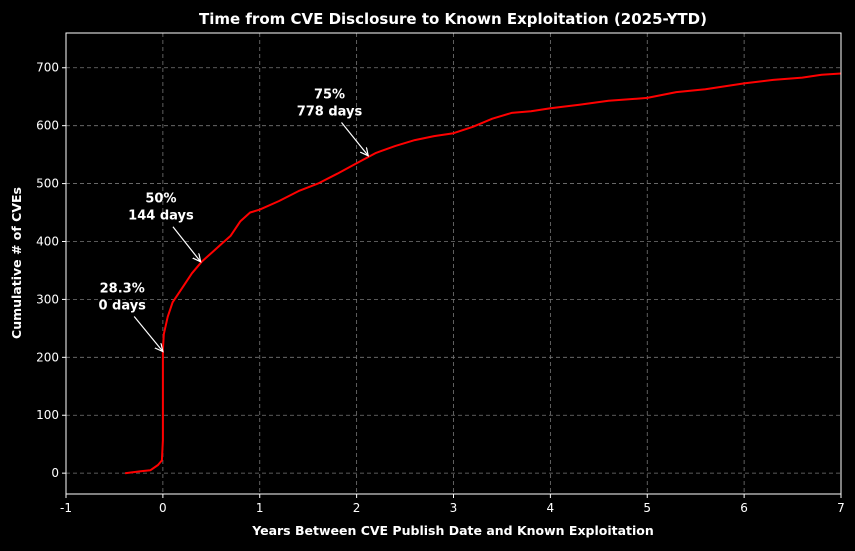 This screenshot has width=855, height=551. I want to click on y-tick-label: 400, so click(47, 241).